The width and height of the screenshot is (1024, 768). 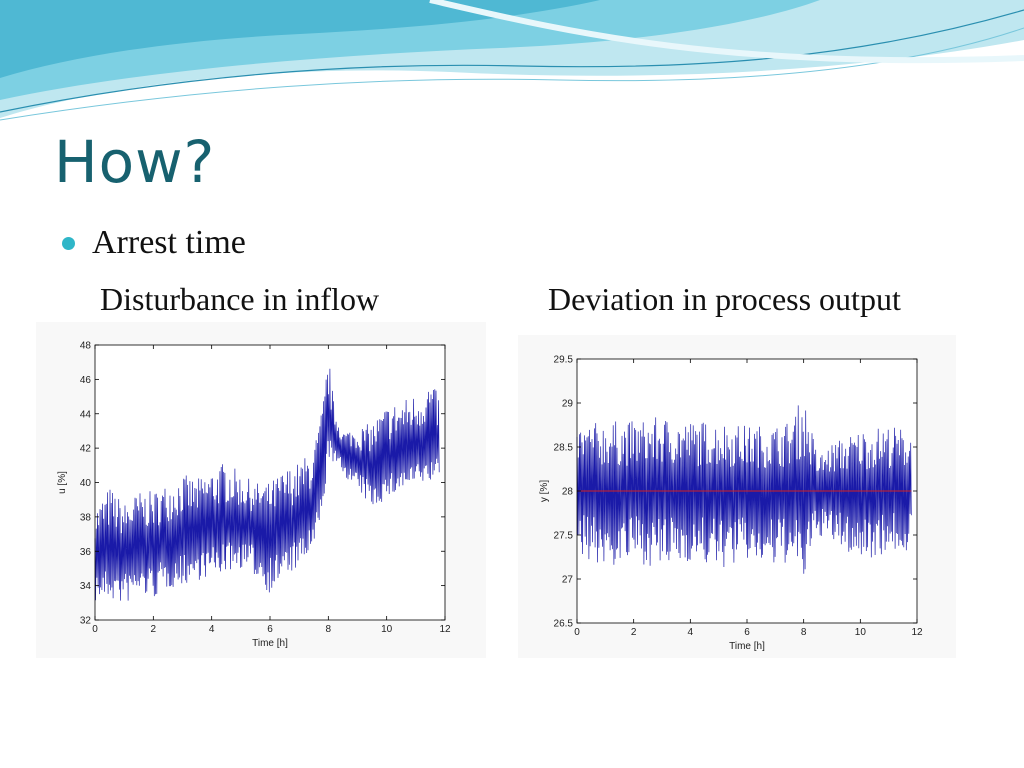 I want to click on bullet-text: Arrest time, so click(x=169, y=242).